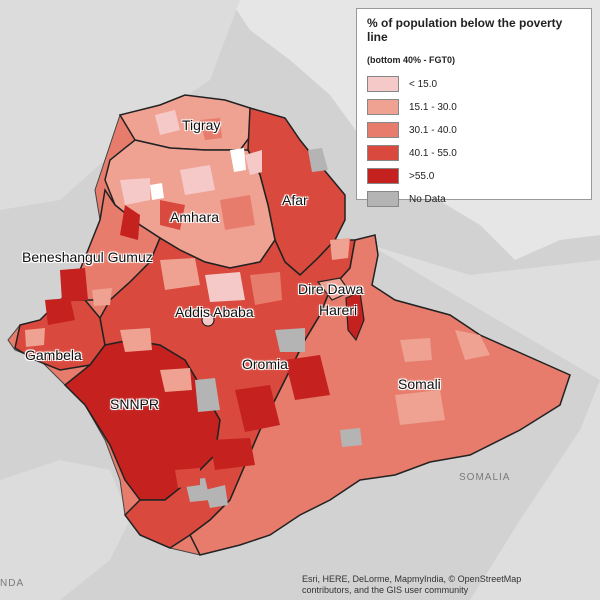  Describe the element at coordinates (419, 384) in the screenshot. I see `label-somali: Somali` at that location.